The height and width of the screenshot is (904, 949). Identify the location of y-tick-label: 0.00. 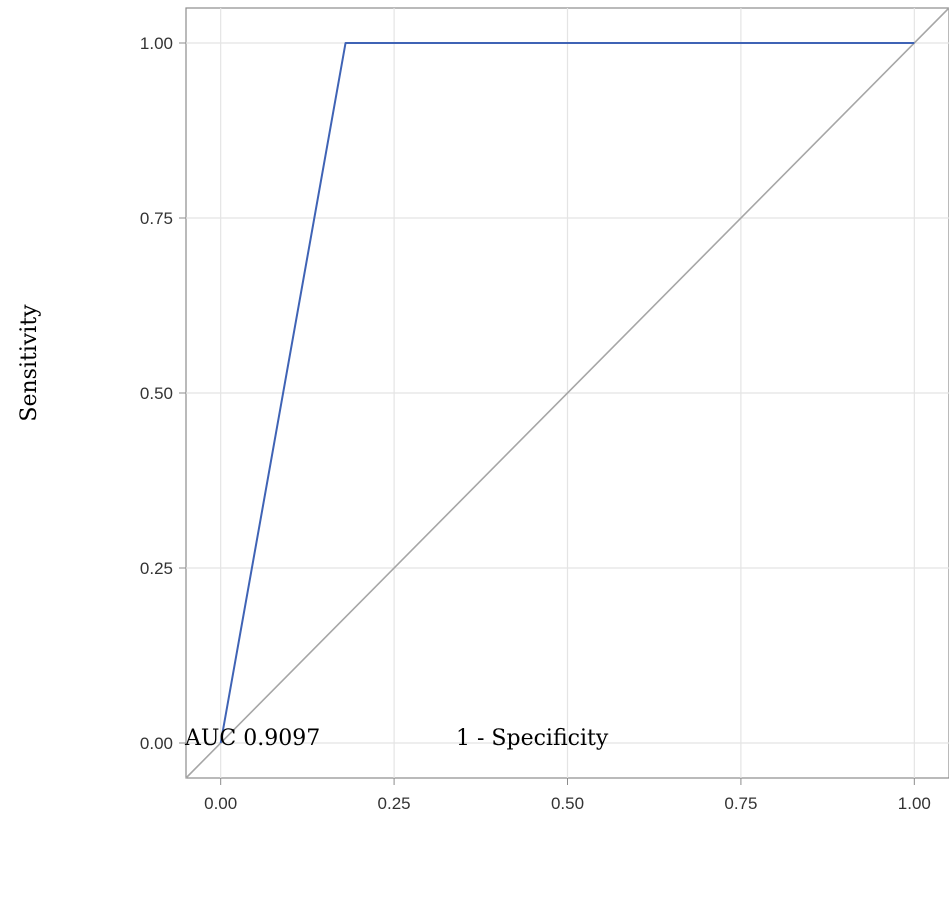
(156, 743).